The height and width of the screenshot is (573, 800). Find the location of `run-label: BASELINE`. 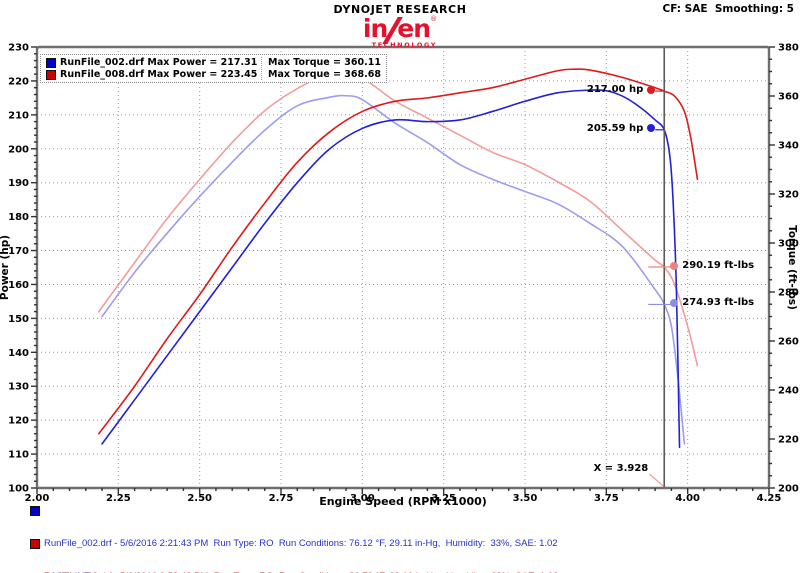

run-label: BASELINE is located at coordinates (301, 572).